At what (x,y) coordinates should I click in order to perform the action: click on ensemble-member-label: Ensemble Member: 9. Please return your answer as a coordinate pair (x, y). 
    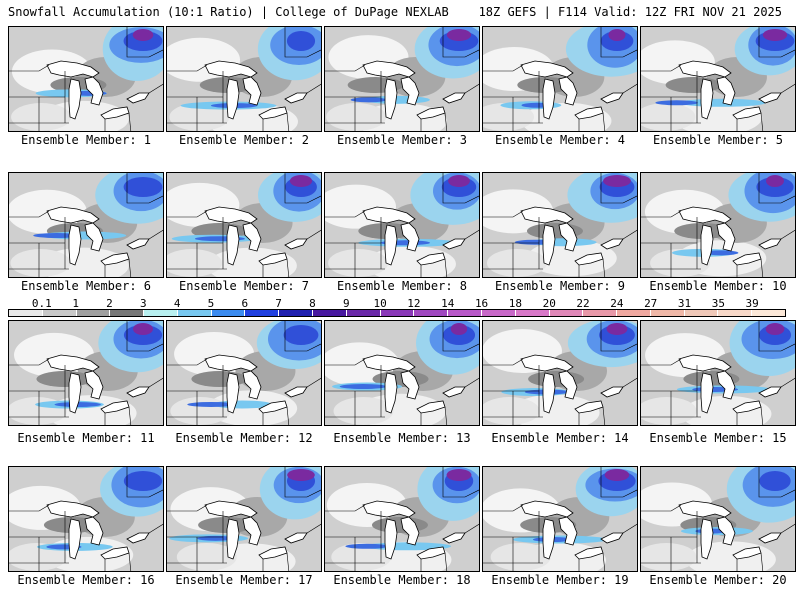
    Looking at the image, I should click on (560, 286).